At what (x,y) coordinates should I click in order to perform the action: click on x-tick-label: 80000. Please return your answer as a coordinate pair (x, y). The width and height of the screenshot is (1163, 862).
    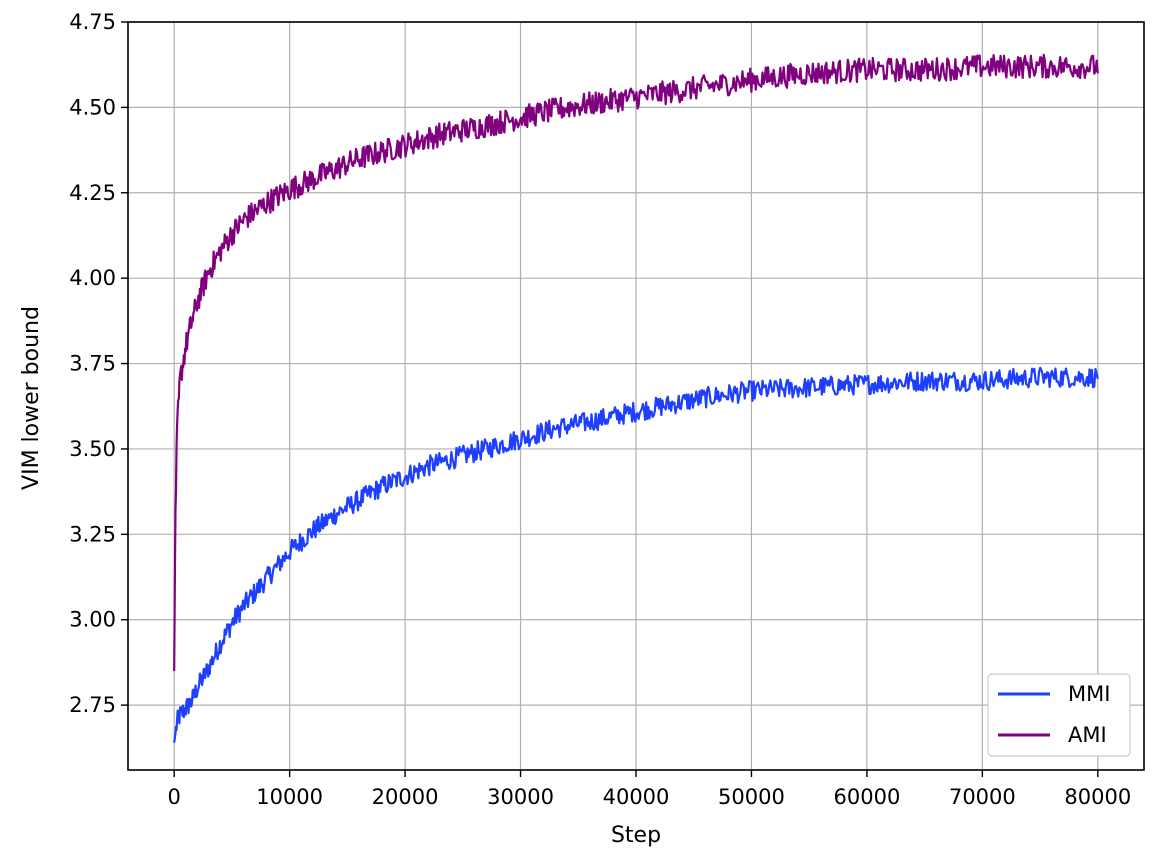
    Looking at the image, I should click on (1097, 797).